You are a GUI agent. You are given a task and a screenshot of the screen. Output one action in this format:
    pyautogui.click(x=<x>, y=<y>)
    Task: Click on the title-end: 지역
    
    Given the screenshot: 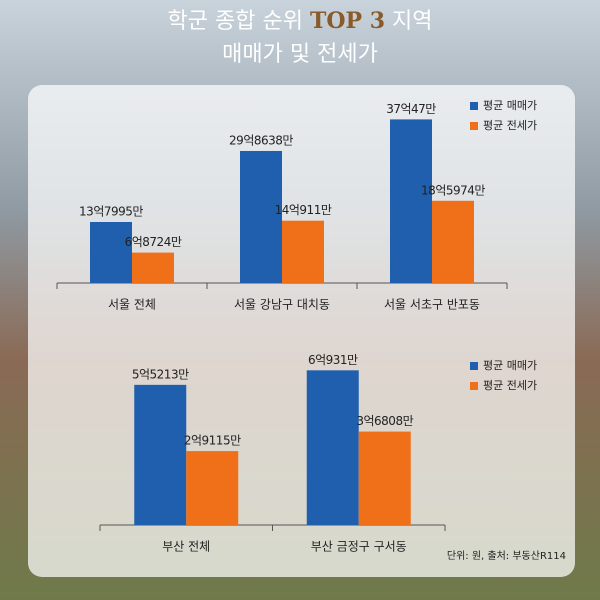 What is the action you would take?
    pyautogui.click(x=412, y=21)
    